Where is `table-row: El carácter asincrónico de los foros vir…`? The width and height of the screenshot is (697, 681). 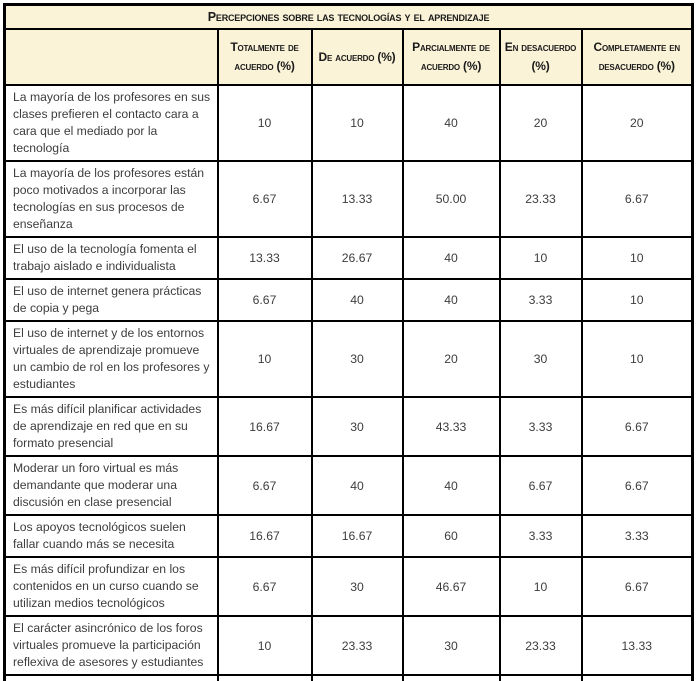 table-row: El carácter asincrónico de los foros vir… is located at coordinates (348, 645).